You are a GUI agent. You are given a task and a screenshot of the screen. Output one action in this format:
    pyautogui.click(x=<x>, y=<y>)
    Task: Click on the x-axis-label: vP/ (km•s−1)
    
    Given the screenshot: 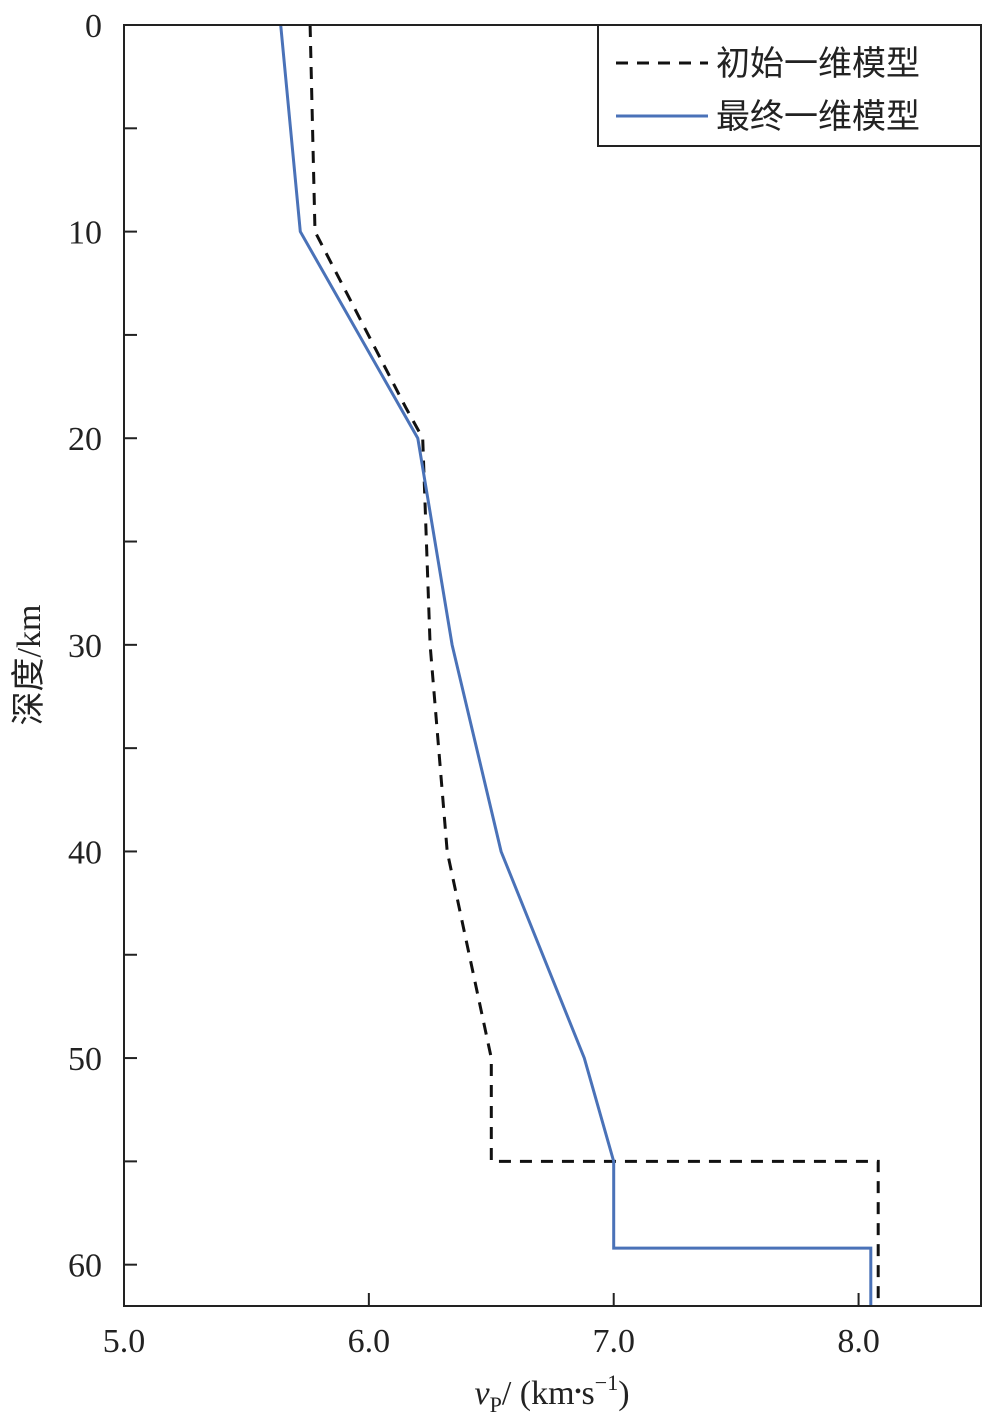 What is the action you would take?
    pyautogui.click(x=551, y=1393)
    